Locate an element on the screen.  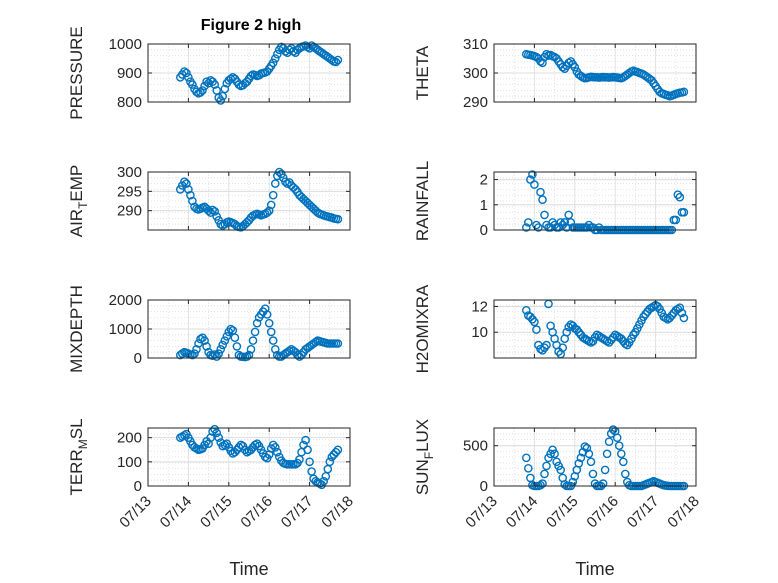
y-axis-label: PRESSURE is located at coordinates (76, 73).